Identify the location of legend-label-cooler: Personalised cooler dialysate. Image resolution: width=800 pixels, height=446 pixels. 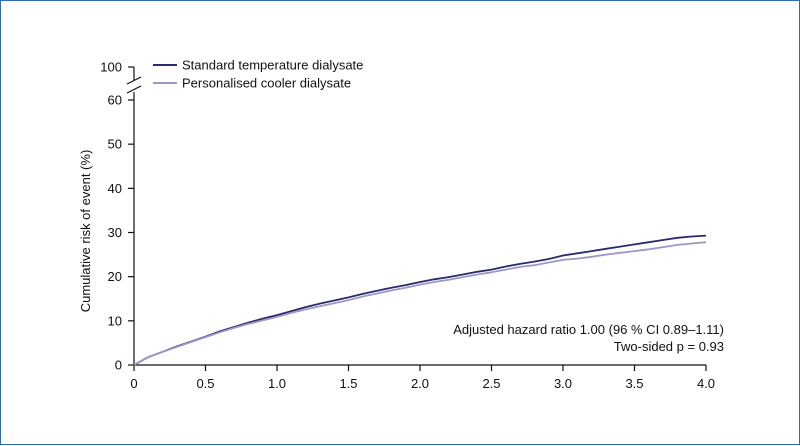
(266, 83).